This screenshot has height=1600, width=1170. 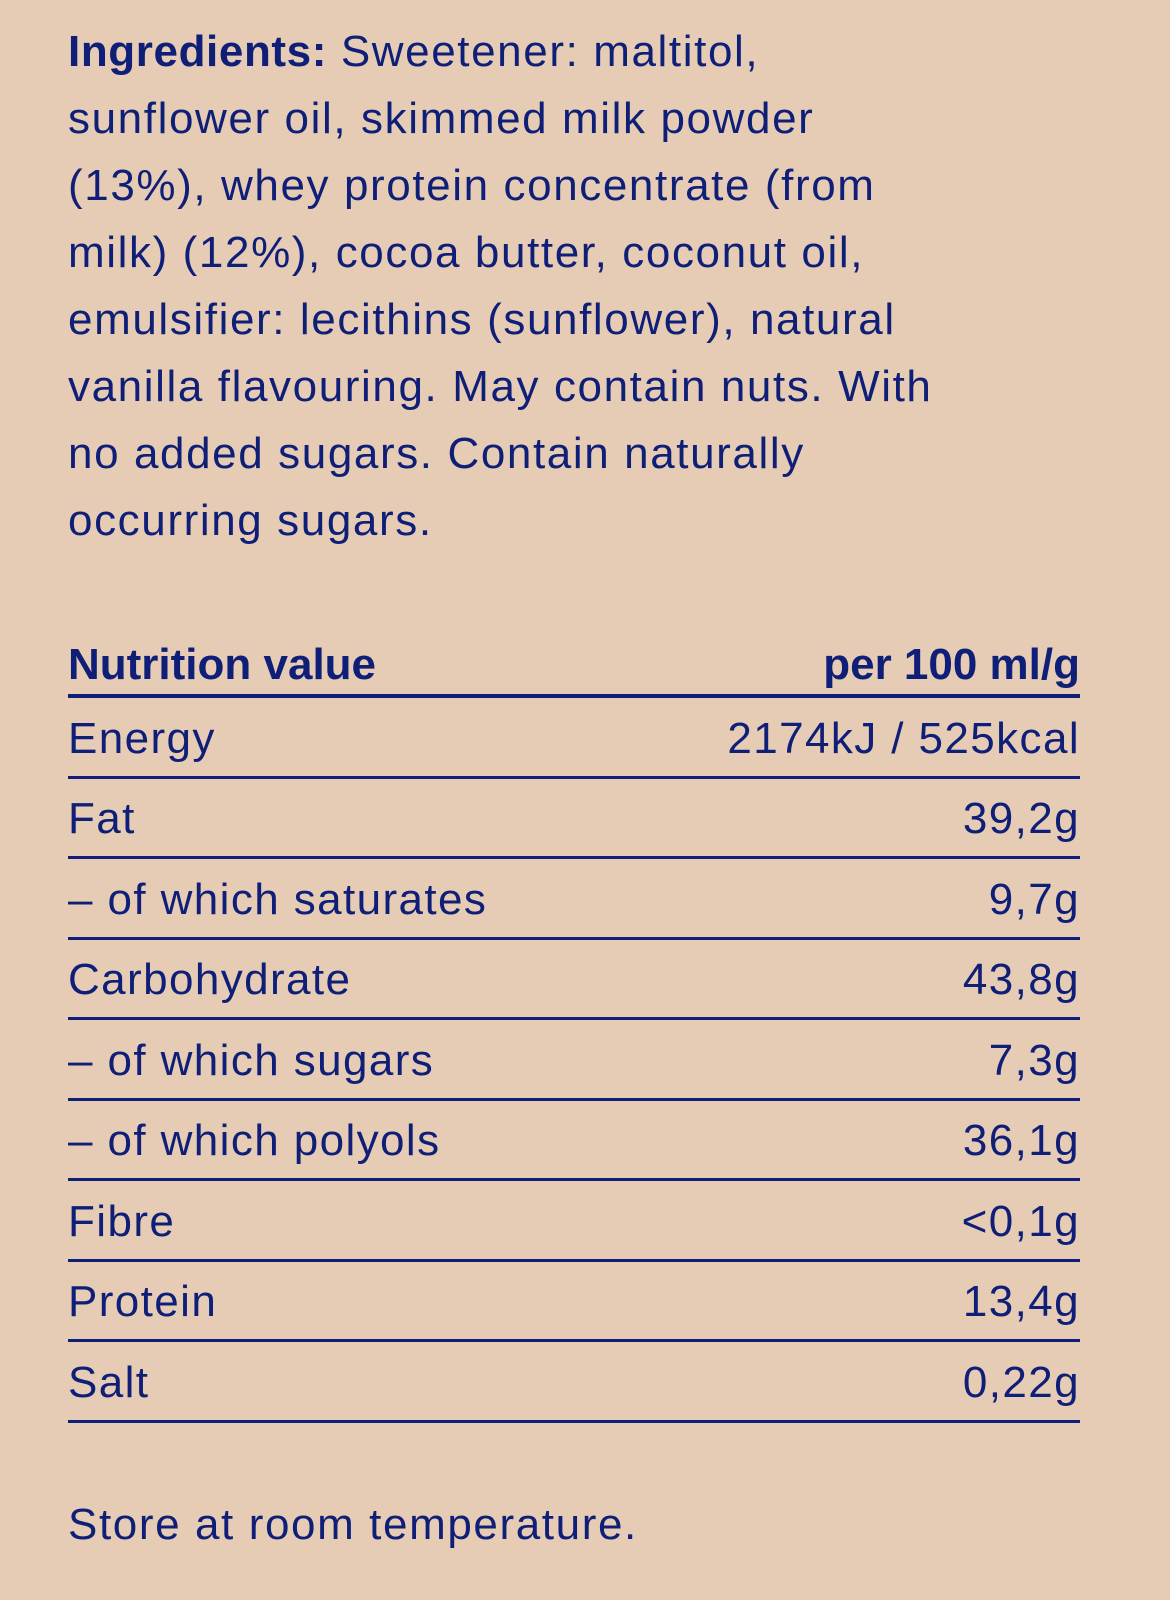 I want to click on header-unit: per 100 ml/g, so click(x=951, y=664).